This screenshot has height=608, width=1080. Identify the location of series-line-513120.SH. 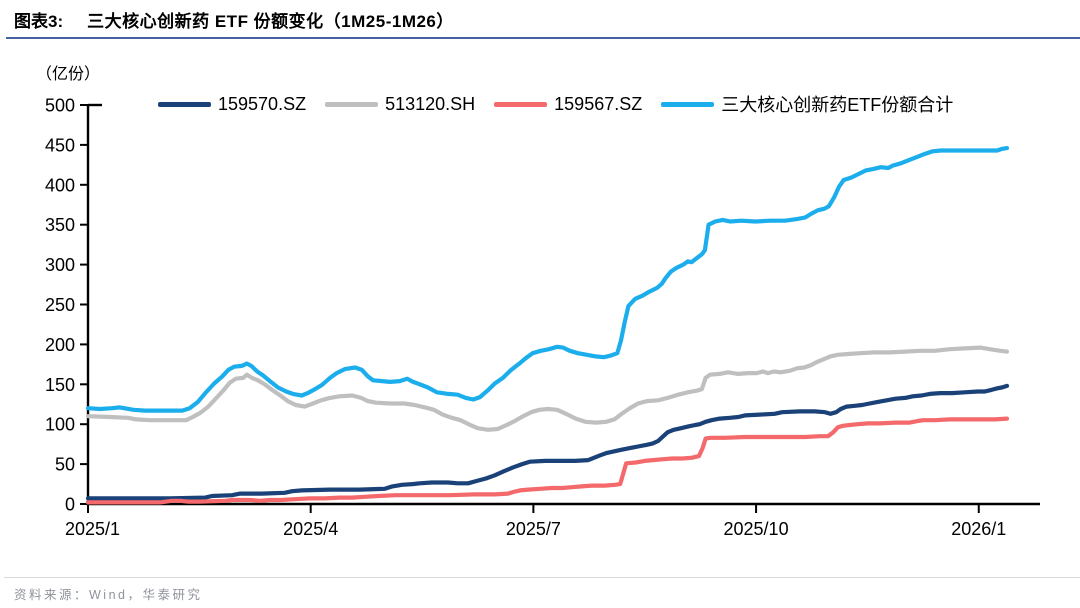
(547, 388).